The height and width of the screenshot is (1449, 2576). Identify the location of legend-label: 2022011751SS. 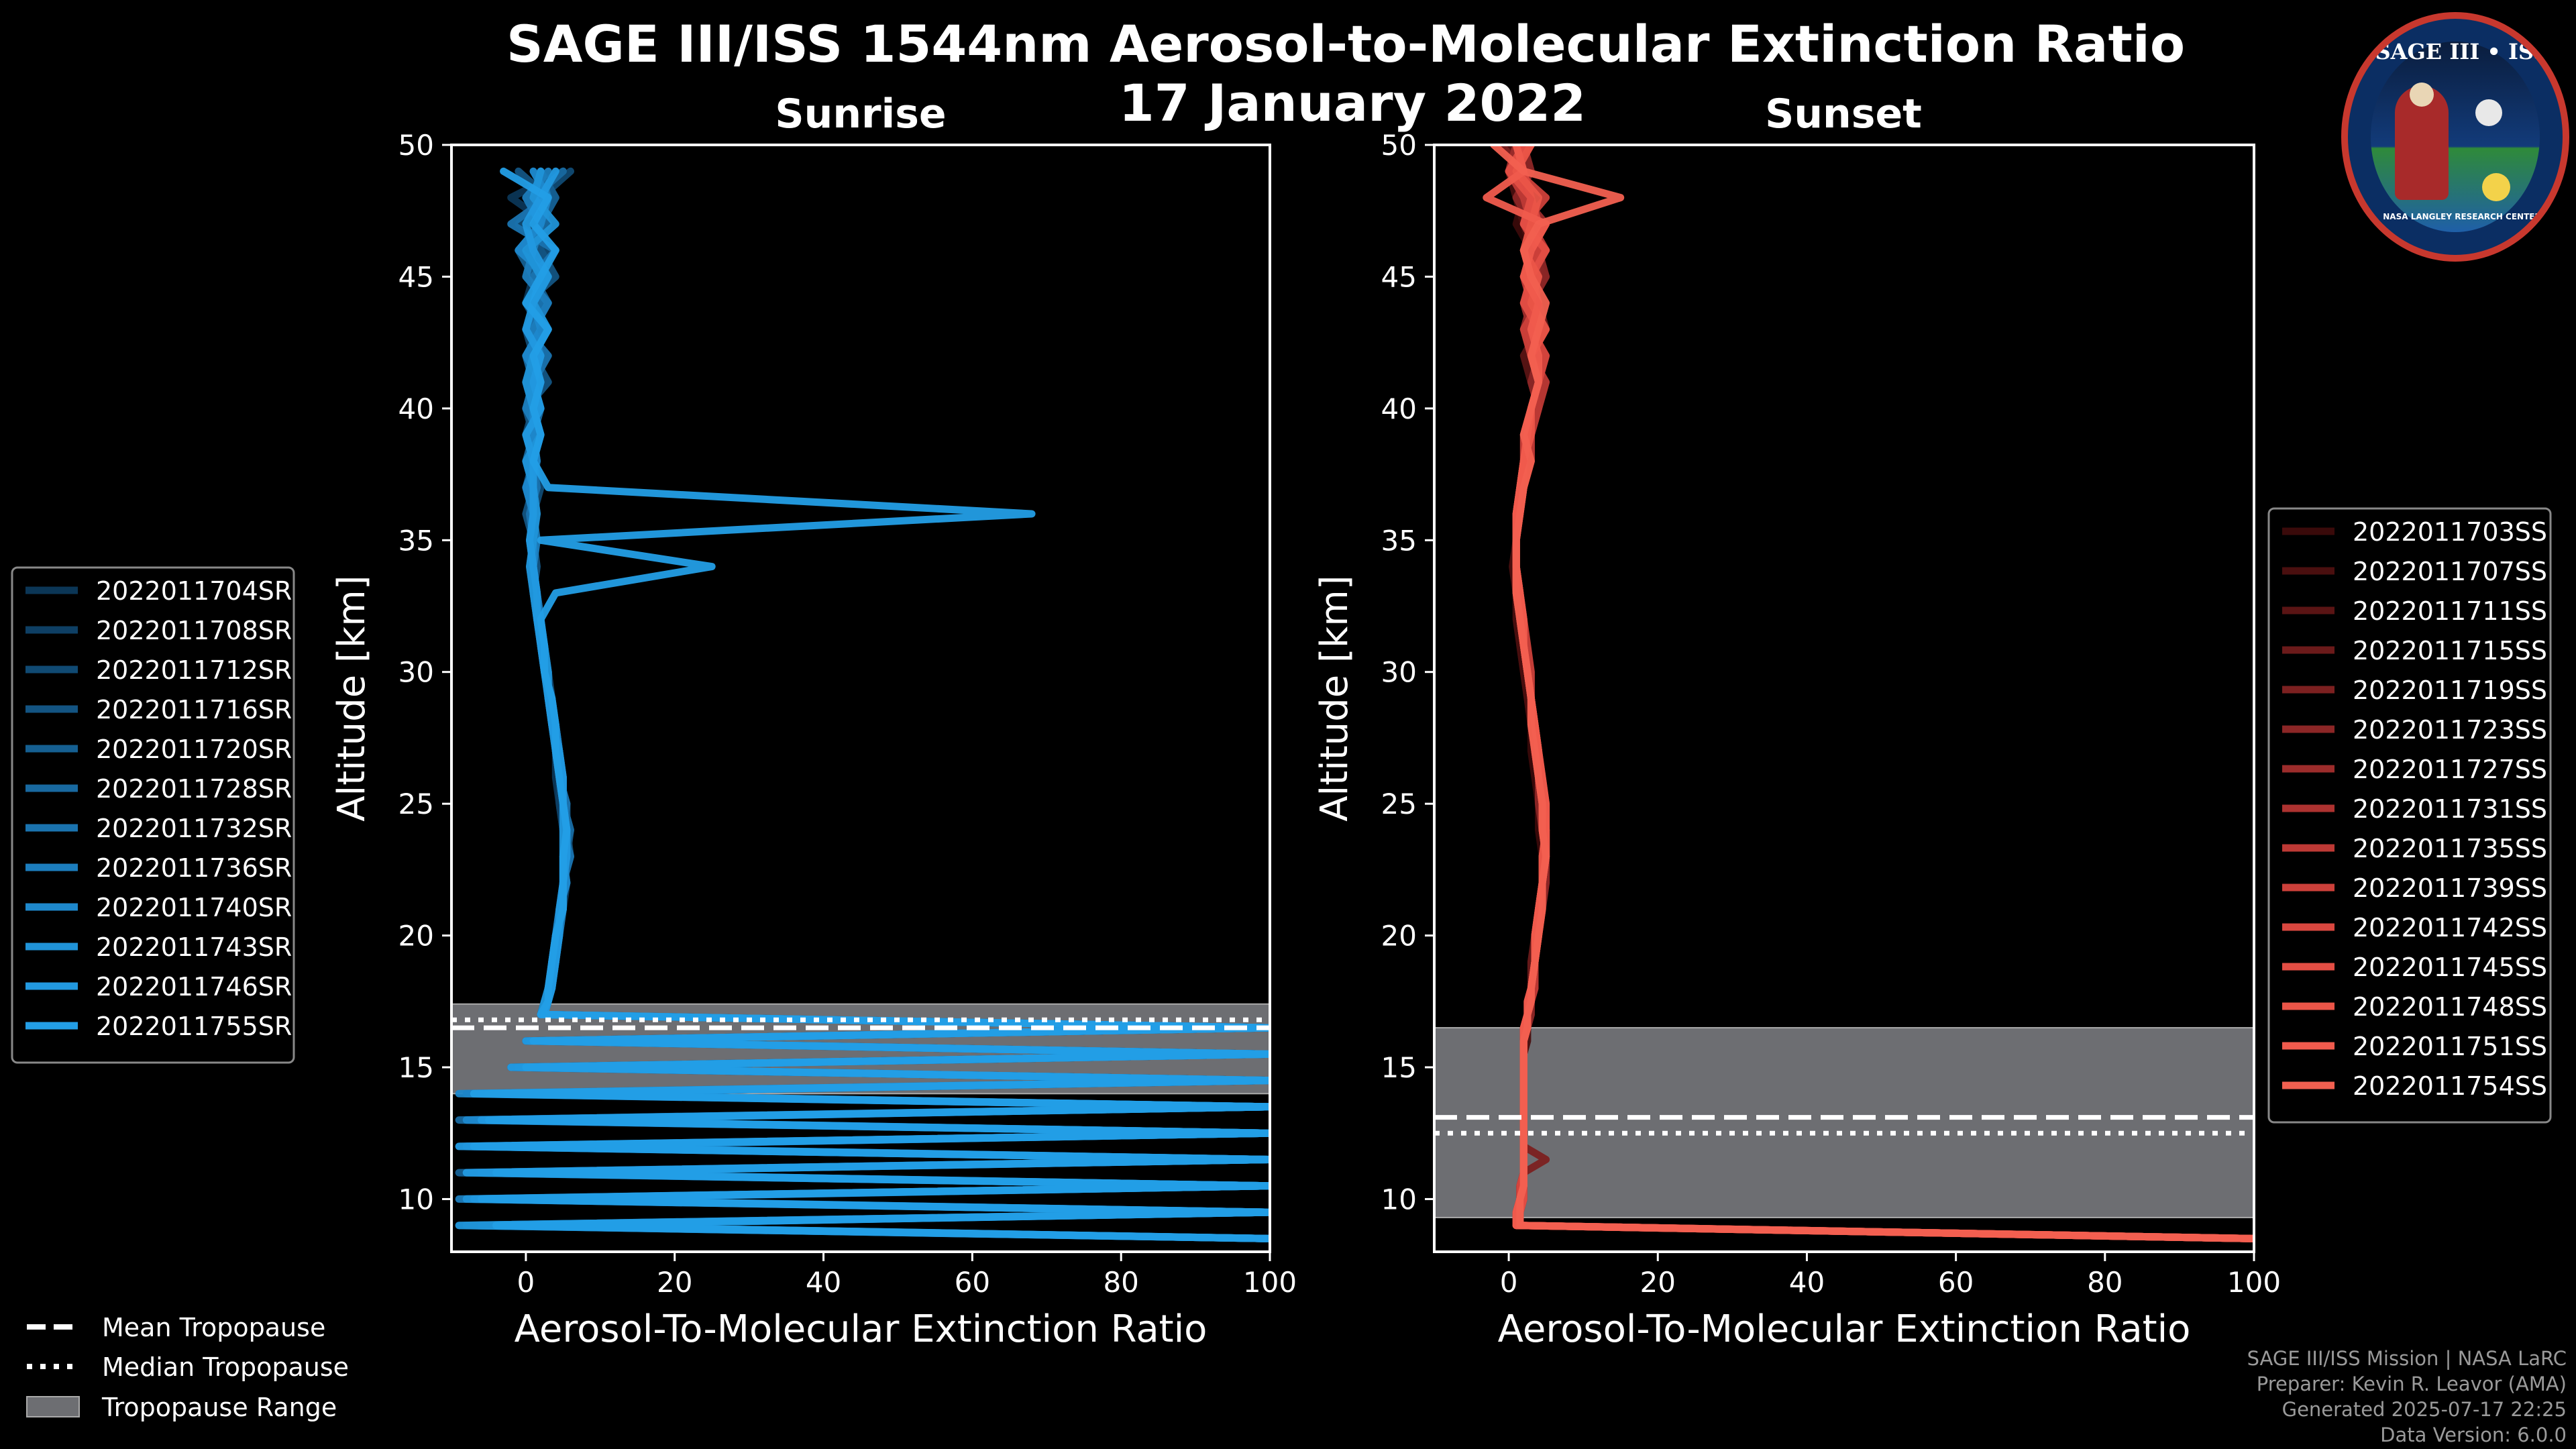
(2450, 1046).